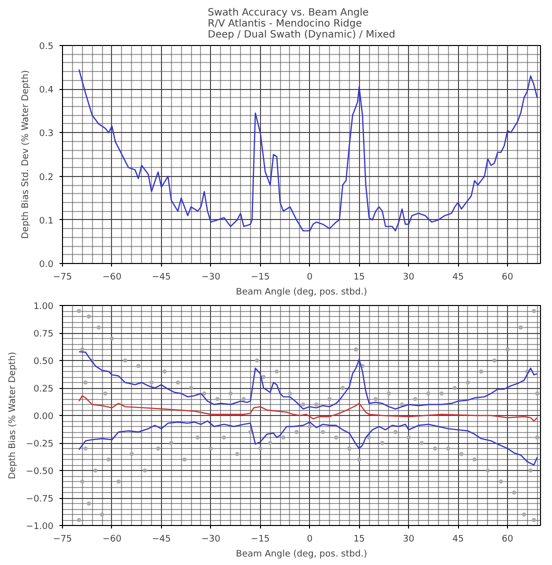 The height and width of the screenshot is (565, 552). What do you see at coordinates (13, 416) in the screenshot?
I see `y-axis-title: Depth Bias (% Water Depth)` at bounding box center [13, 416].